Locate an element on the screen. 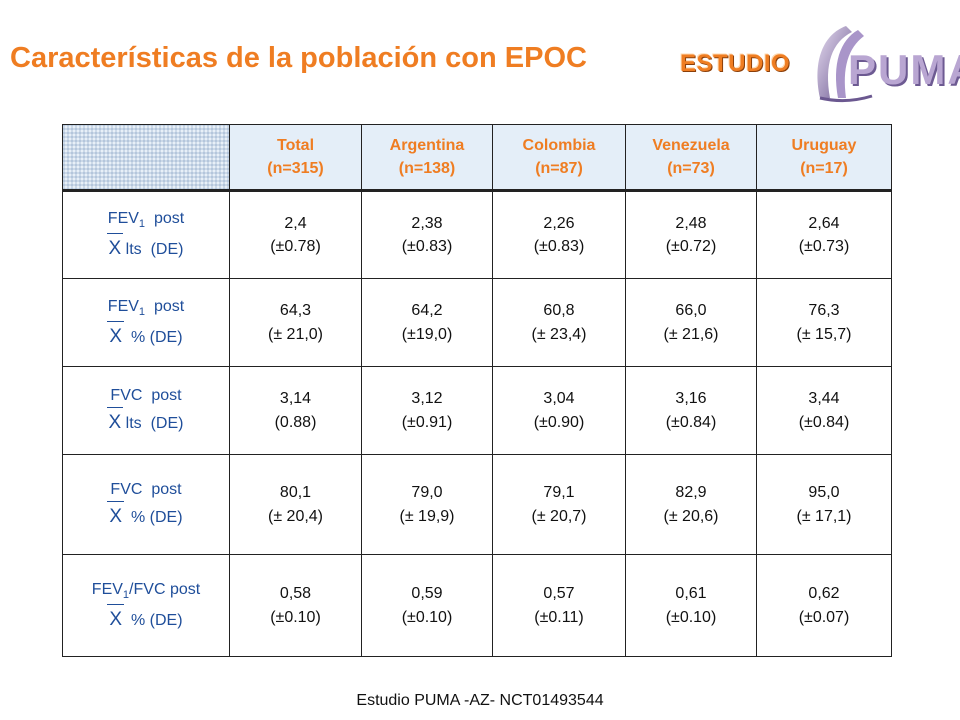  logo-swoosh-icon is located at coordinates (845, 64).